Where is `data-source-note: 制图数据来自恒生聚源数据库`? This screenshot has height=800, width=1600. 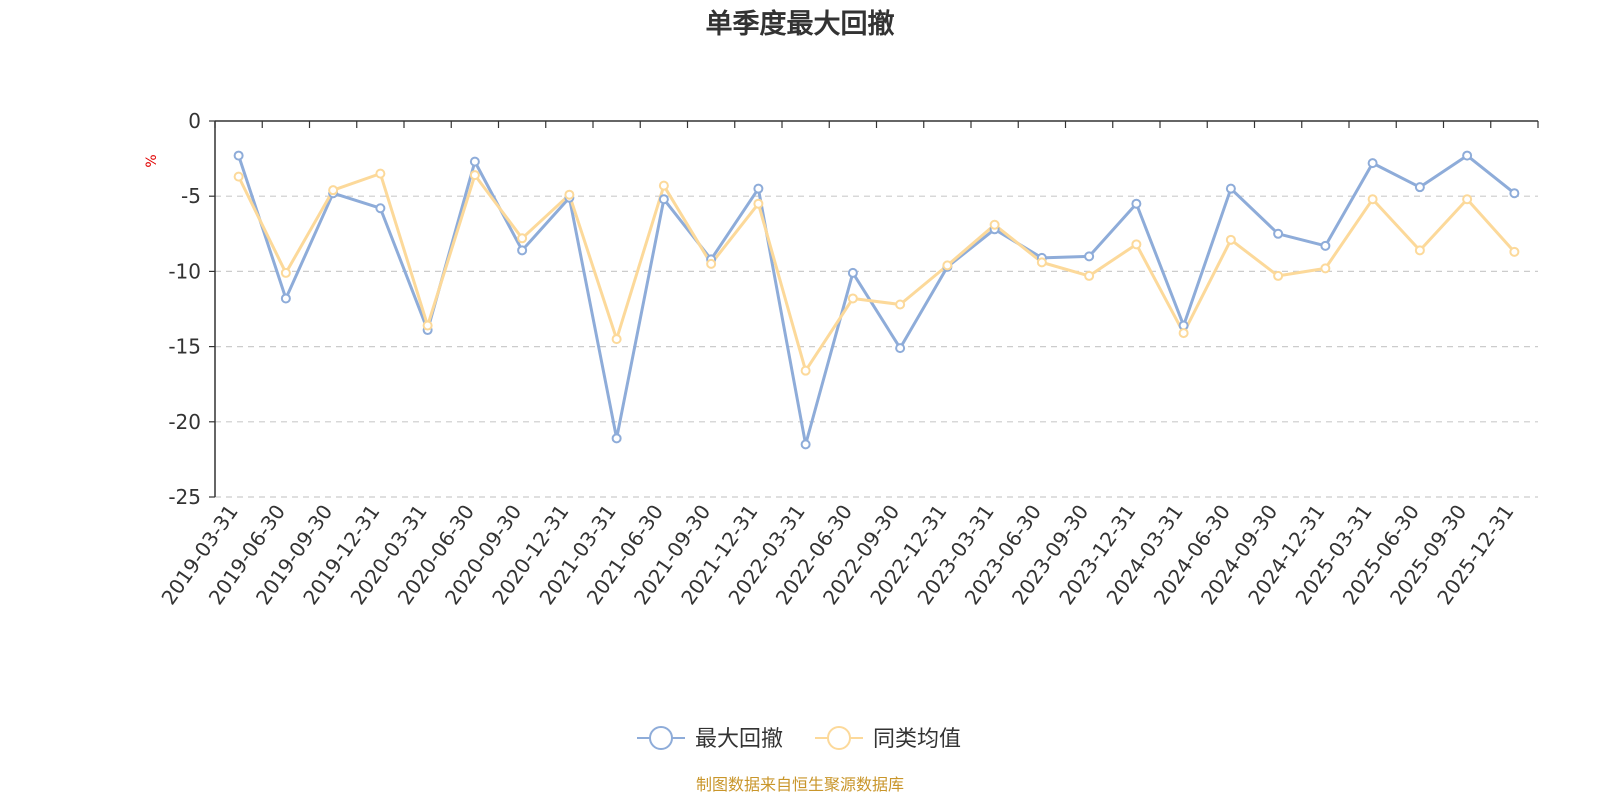
data-source-note: 制图数据来自恒生聚源数据库 is located at coordinates (800, 784).